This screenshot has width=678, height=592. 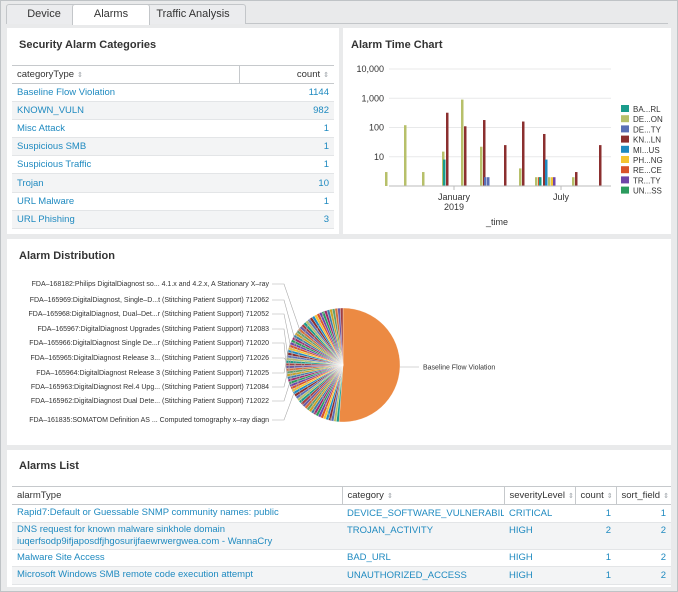 What do you see at coordinates (342, 336) in the screenshot?
I see `pie-slice` at bounding box center [342, 336].